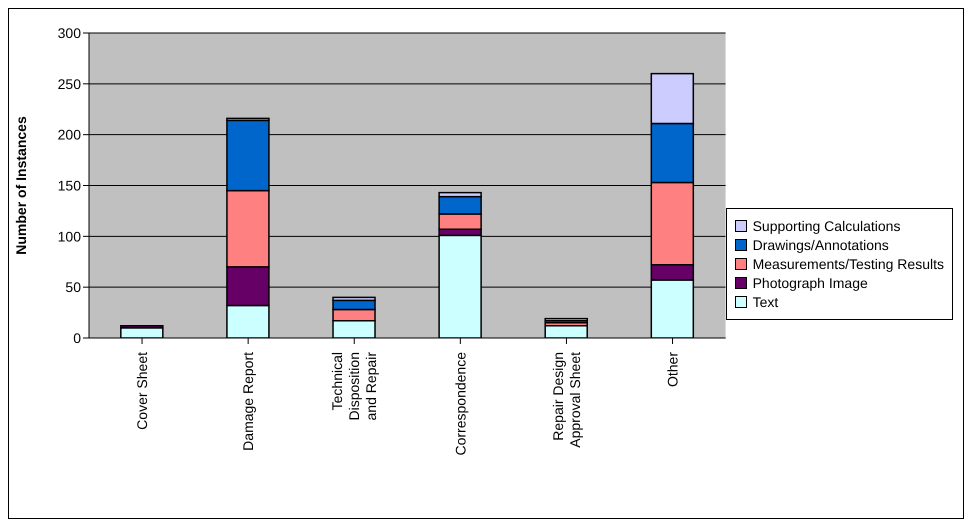 The width and height of the screenshot is (972, 527). Describe the element at coordinates (460, 404) in the screenshot. I see `x-tick-label: Correspondence` at that location.